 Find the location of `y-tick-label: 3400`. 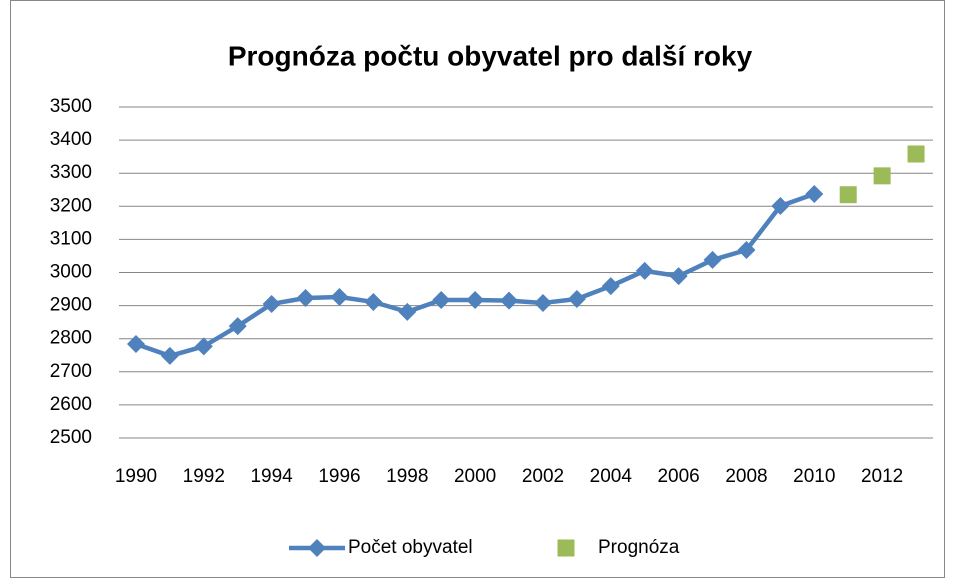

y-tick-label: 3400 is located at coordinates (71, 139).